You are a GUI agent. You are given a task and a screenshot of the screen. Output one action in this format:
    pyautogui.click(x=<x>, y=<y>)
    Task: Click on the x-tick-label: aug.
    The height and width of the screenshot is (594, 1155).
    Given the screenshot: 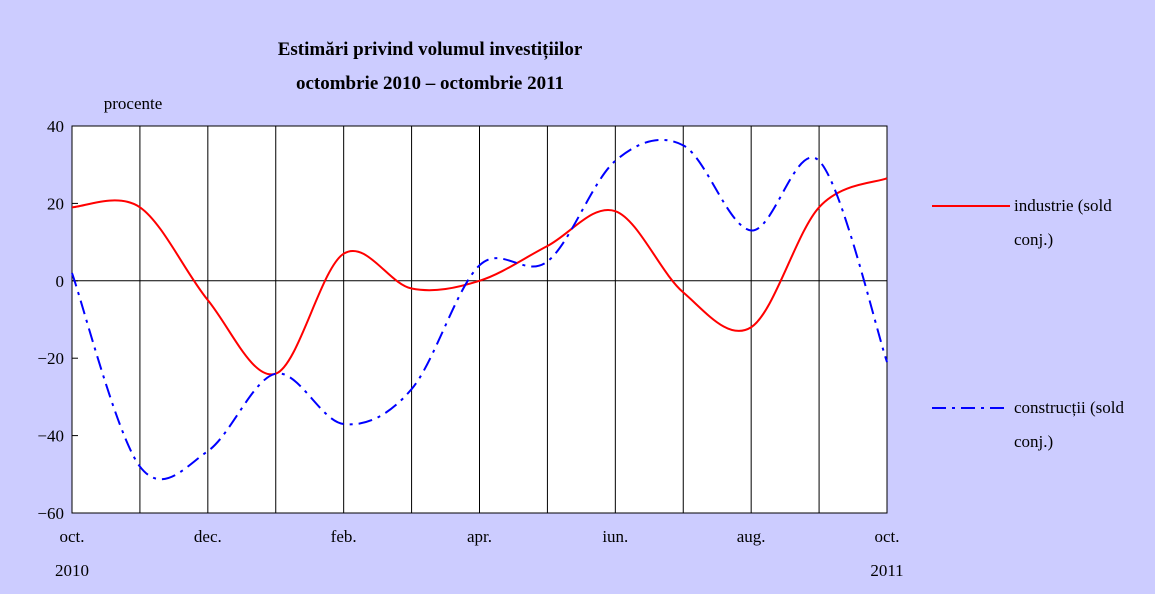 What is the action you would take?
    pyautogui.click(x=751, y=536)
    